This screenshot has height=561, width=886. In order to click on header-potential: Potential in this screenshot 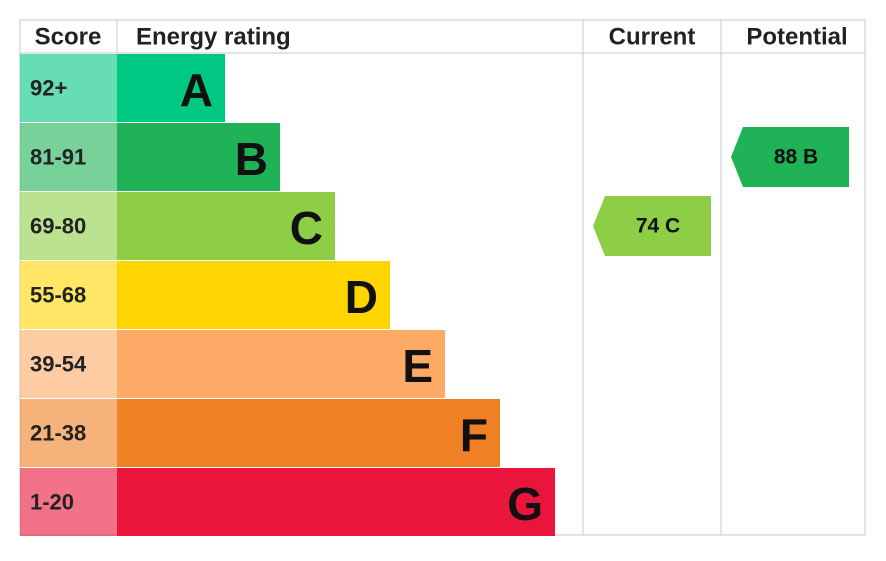, I will do `click(796, 37)`.